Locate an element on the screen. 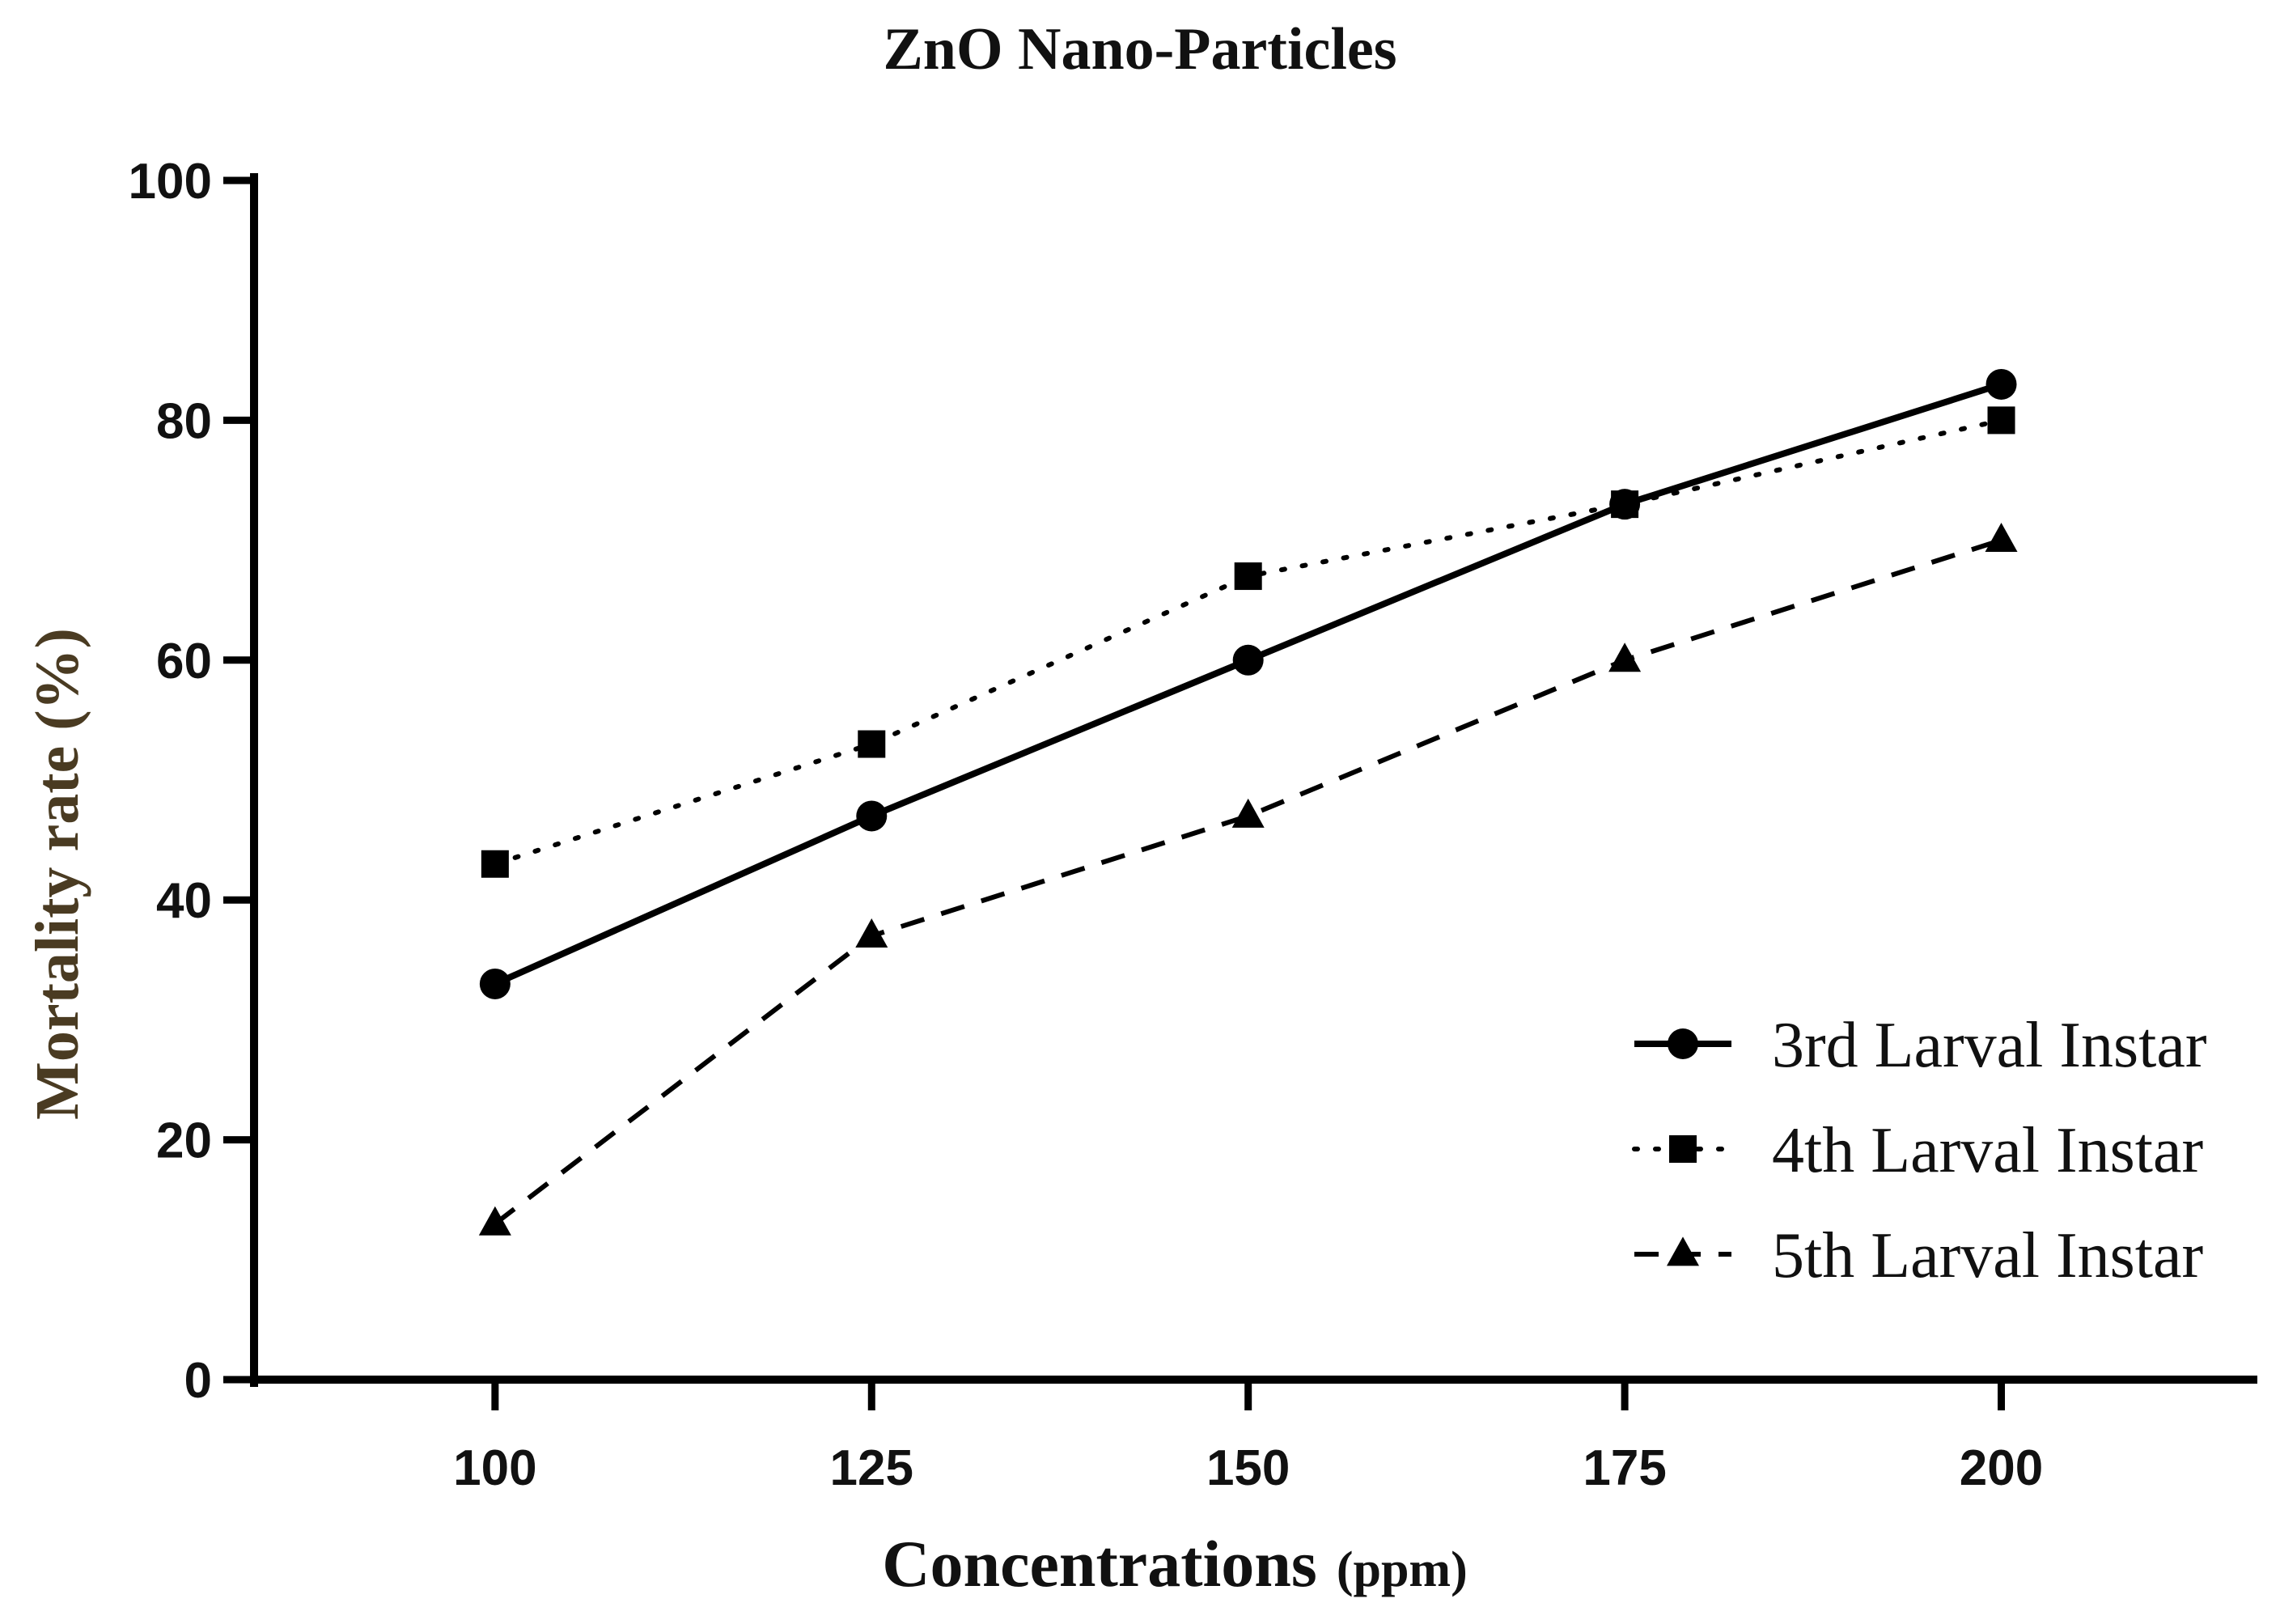 The width and height of the screenshot is (2280, 1624). legend-item: 5th Larval Instar is located at coordinates (1918, 1255).